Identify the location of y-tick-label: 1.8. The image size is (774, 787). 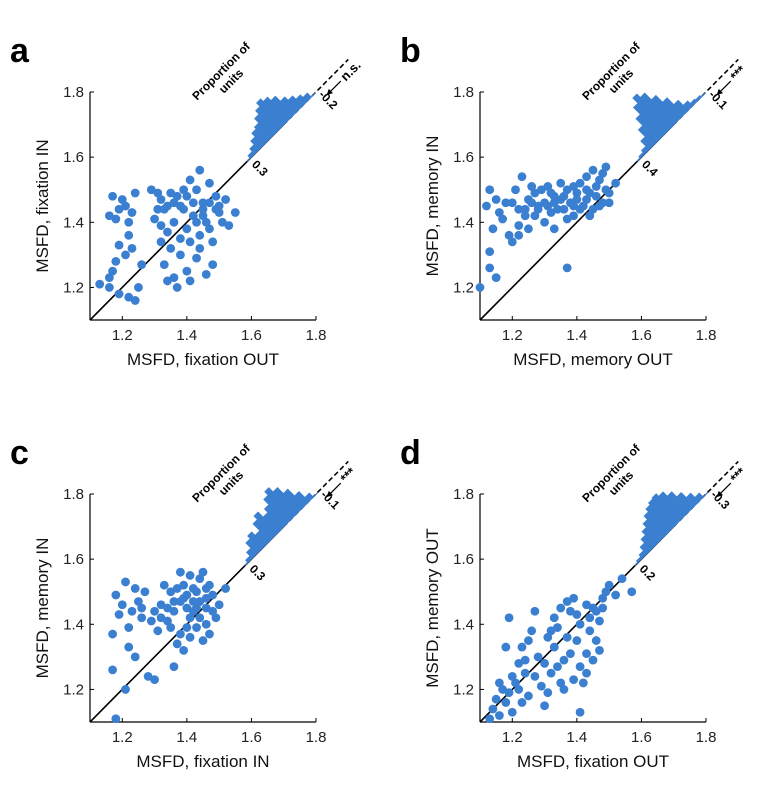
(73, 92).